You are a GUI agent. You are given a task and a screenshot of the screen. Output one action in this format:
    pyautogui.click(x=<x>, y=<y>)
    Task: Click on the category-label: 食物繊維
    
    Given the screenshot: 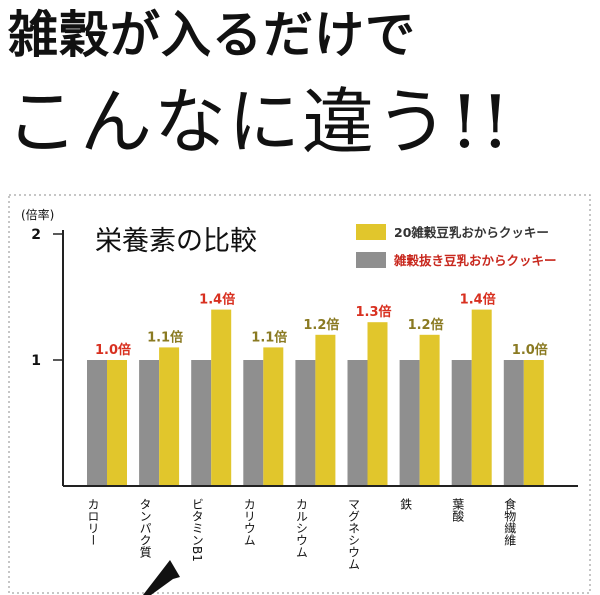 What is the action you would take?
    pyautogui.click(x=510, y=521)
    